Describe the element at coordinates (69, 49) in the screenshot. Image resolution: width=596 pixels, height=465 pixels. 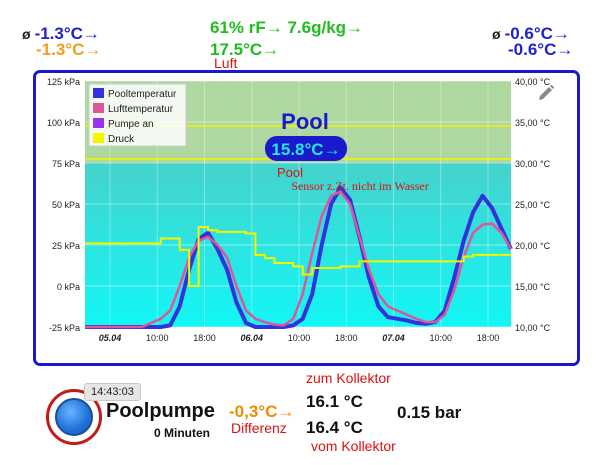
I see `left-temp-line2: -1.3°C→` at that location.